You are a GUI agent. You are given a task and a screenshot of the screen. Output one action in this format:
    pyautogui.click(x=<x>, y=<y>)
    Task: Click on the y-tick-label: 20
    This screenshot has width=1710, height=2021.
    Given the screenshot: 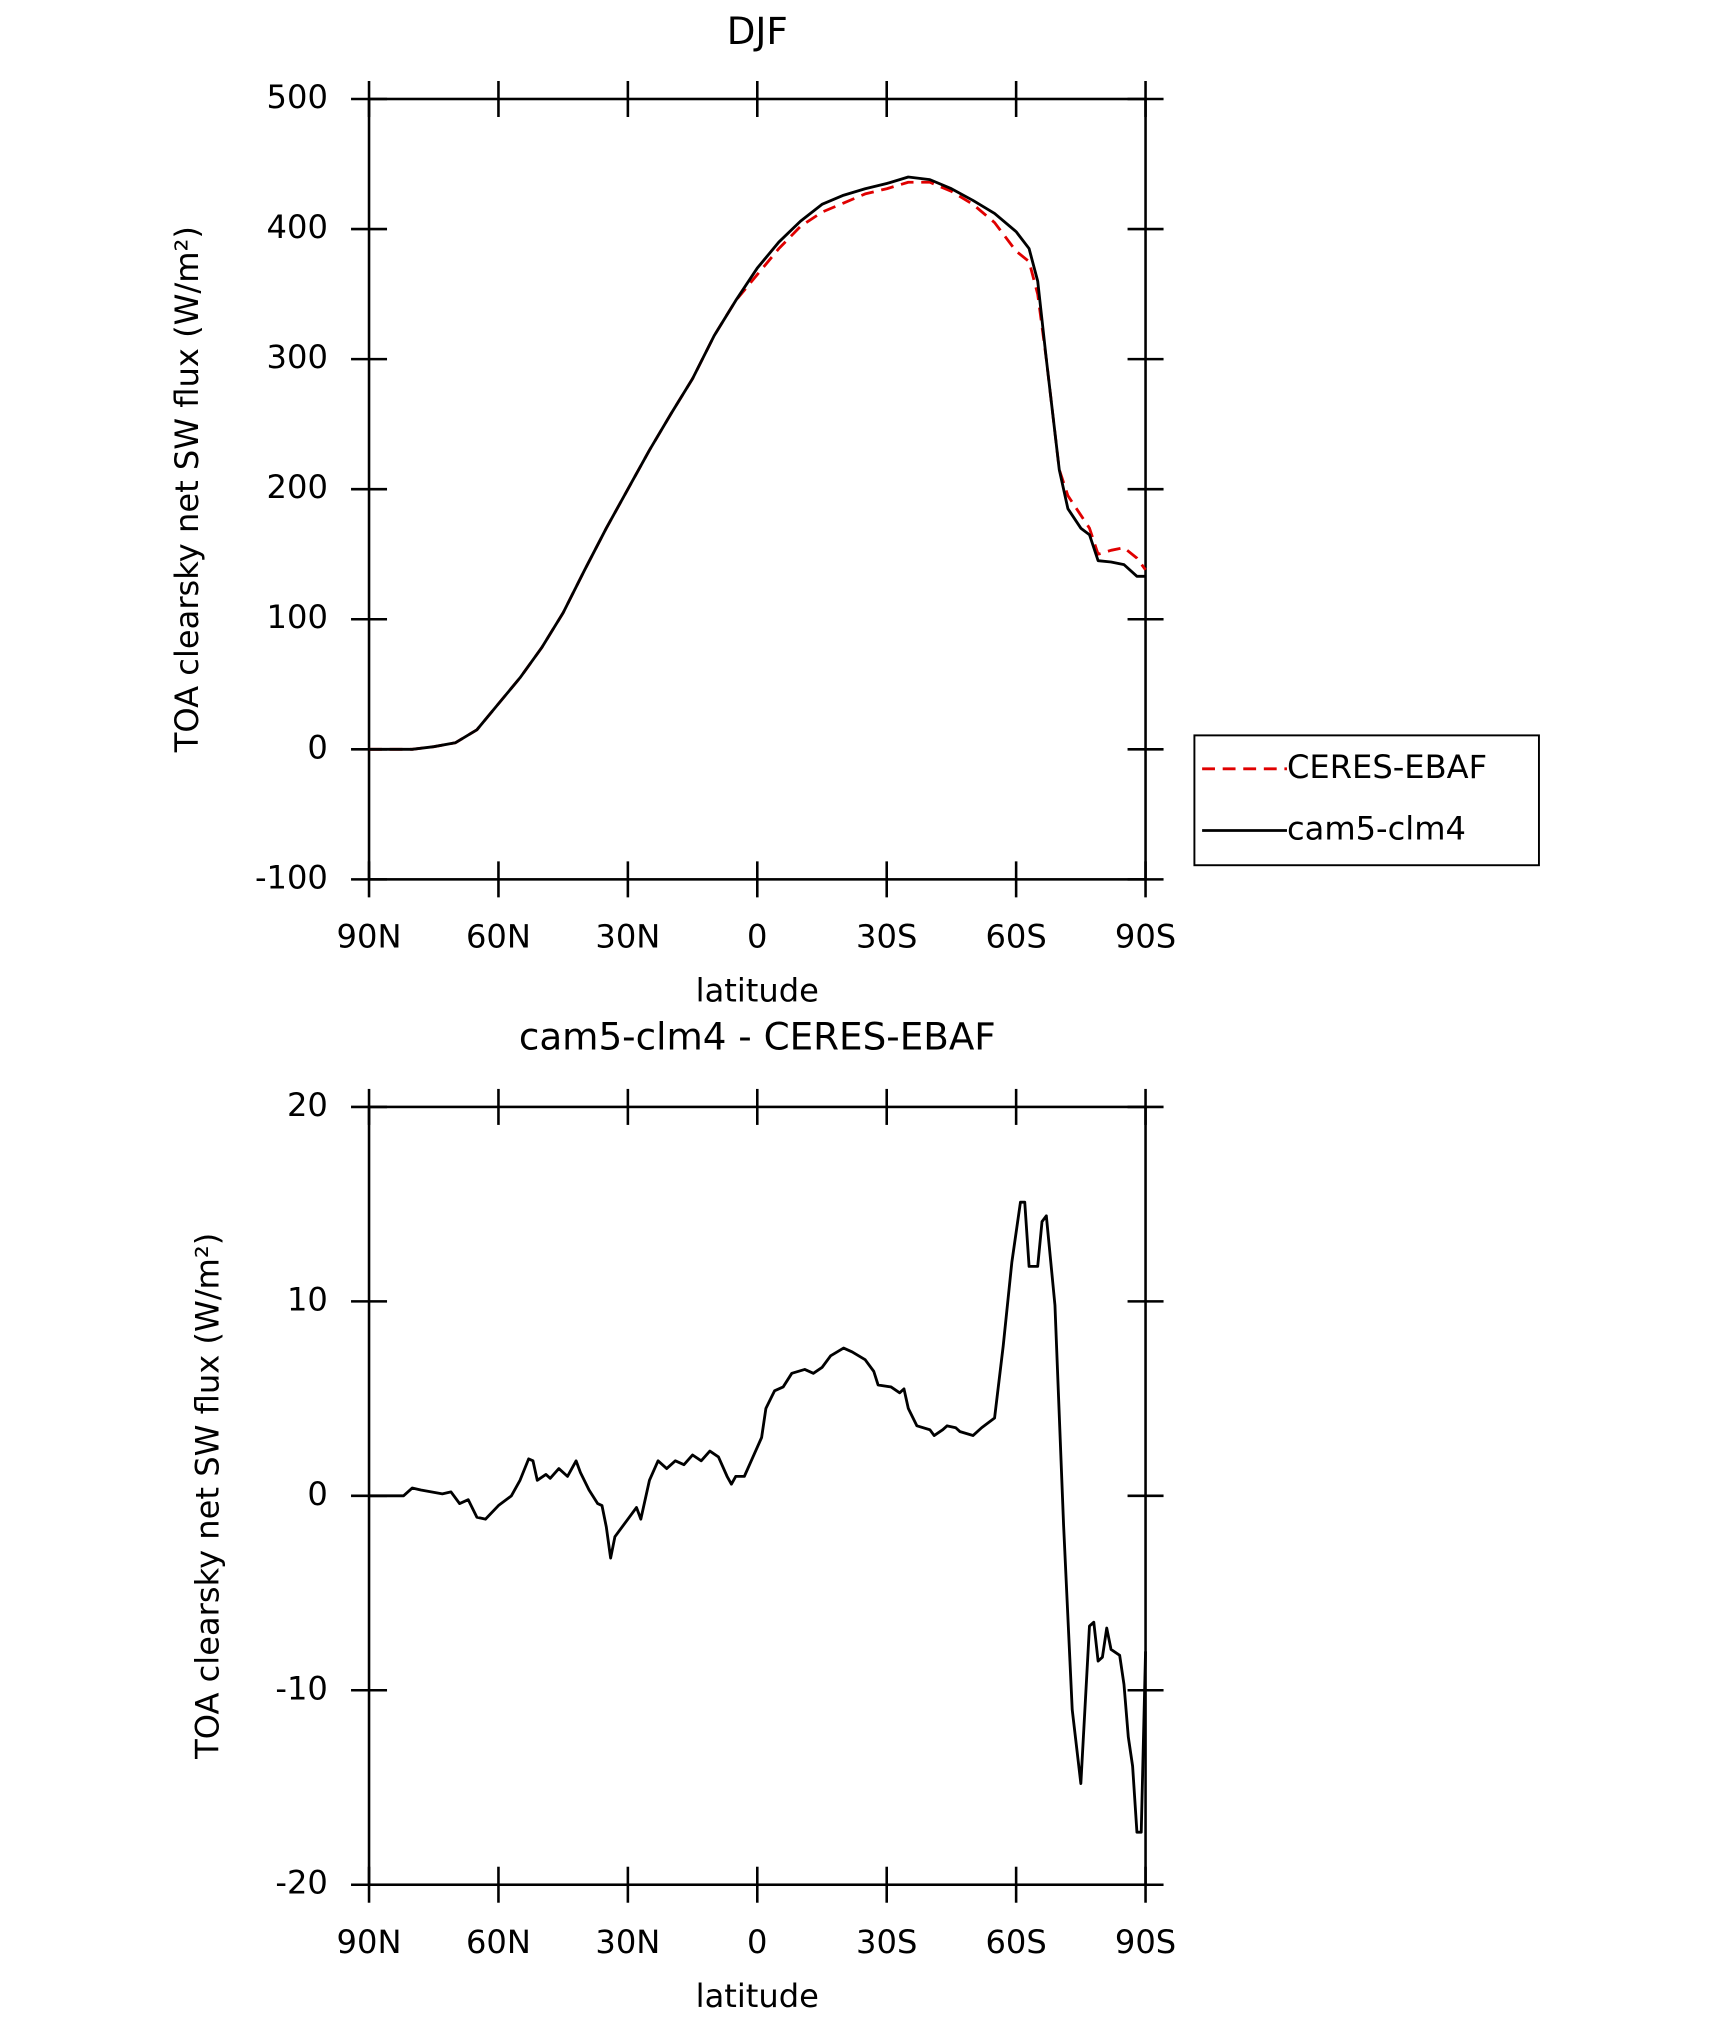 What is the action you would take?
    pyautogui.click(x=307, y=1105)
    